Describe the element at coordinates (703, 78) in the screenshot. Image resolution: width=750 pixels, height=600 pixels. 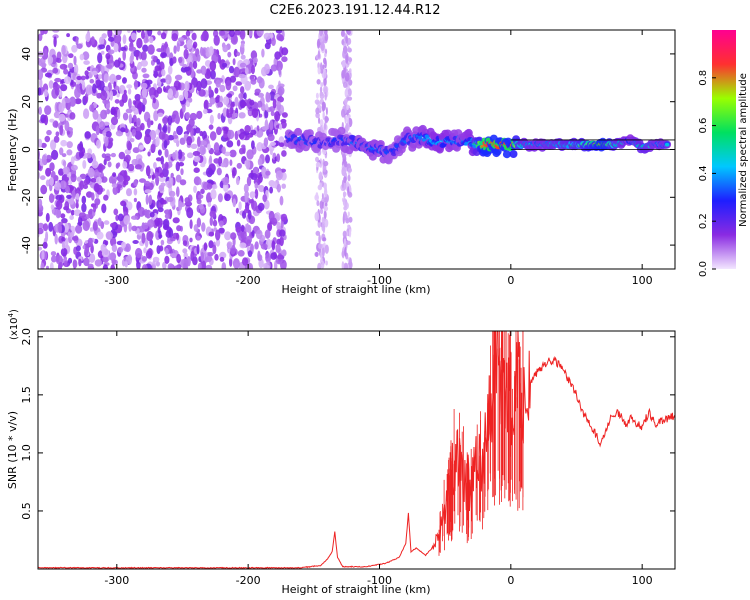
I see `colorbar-tick-label: 0.8` at that location.